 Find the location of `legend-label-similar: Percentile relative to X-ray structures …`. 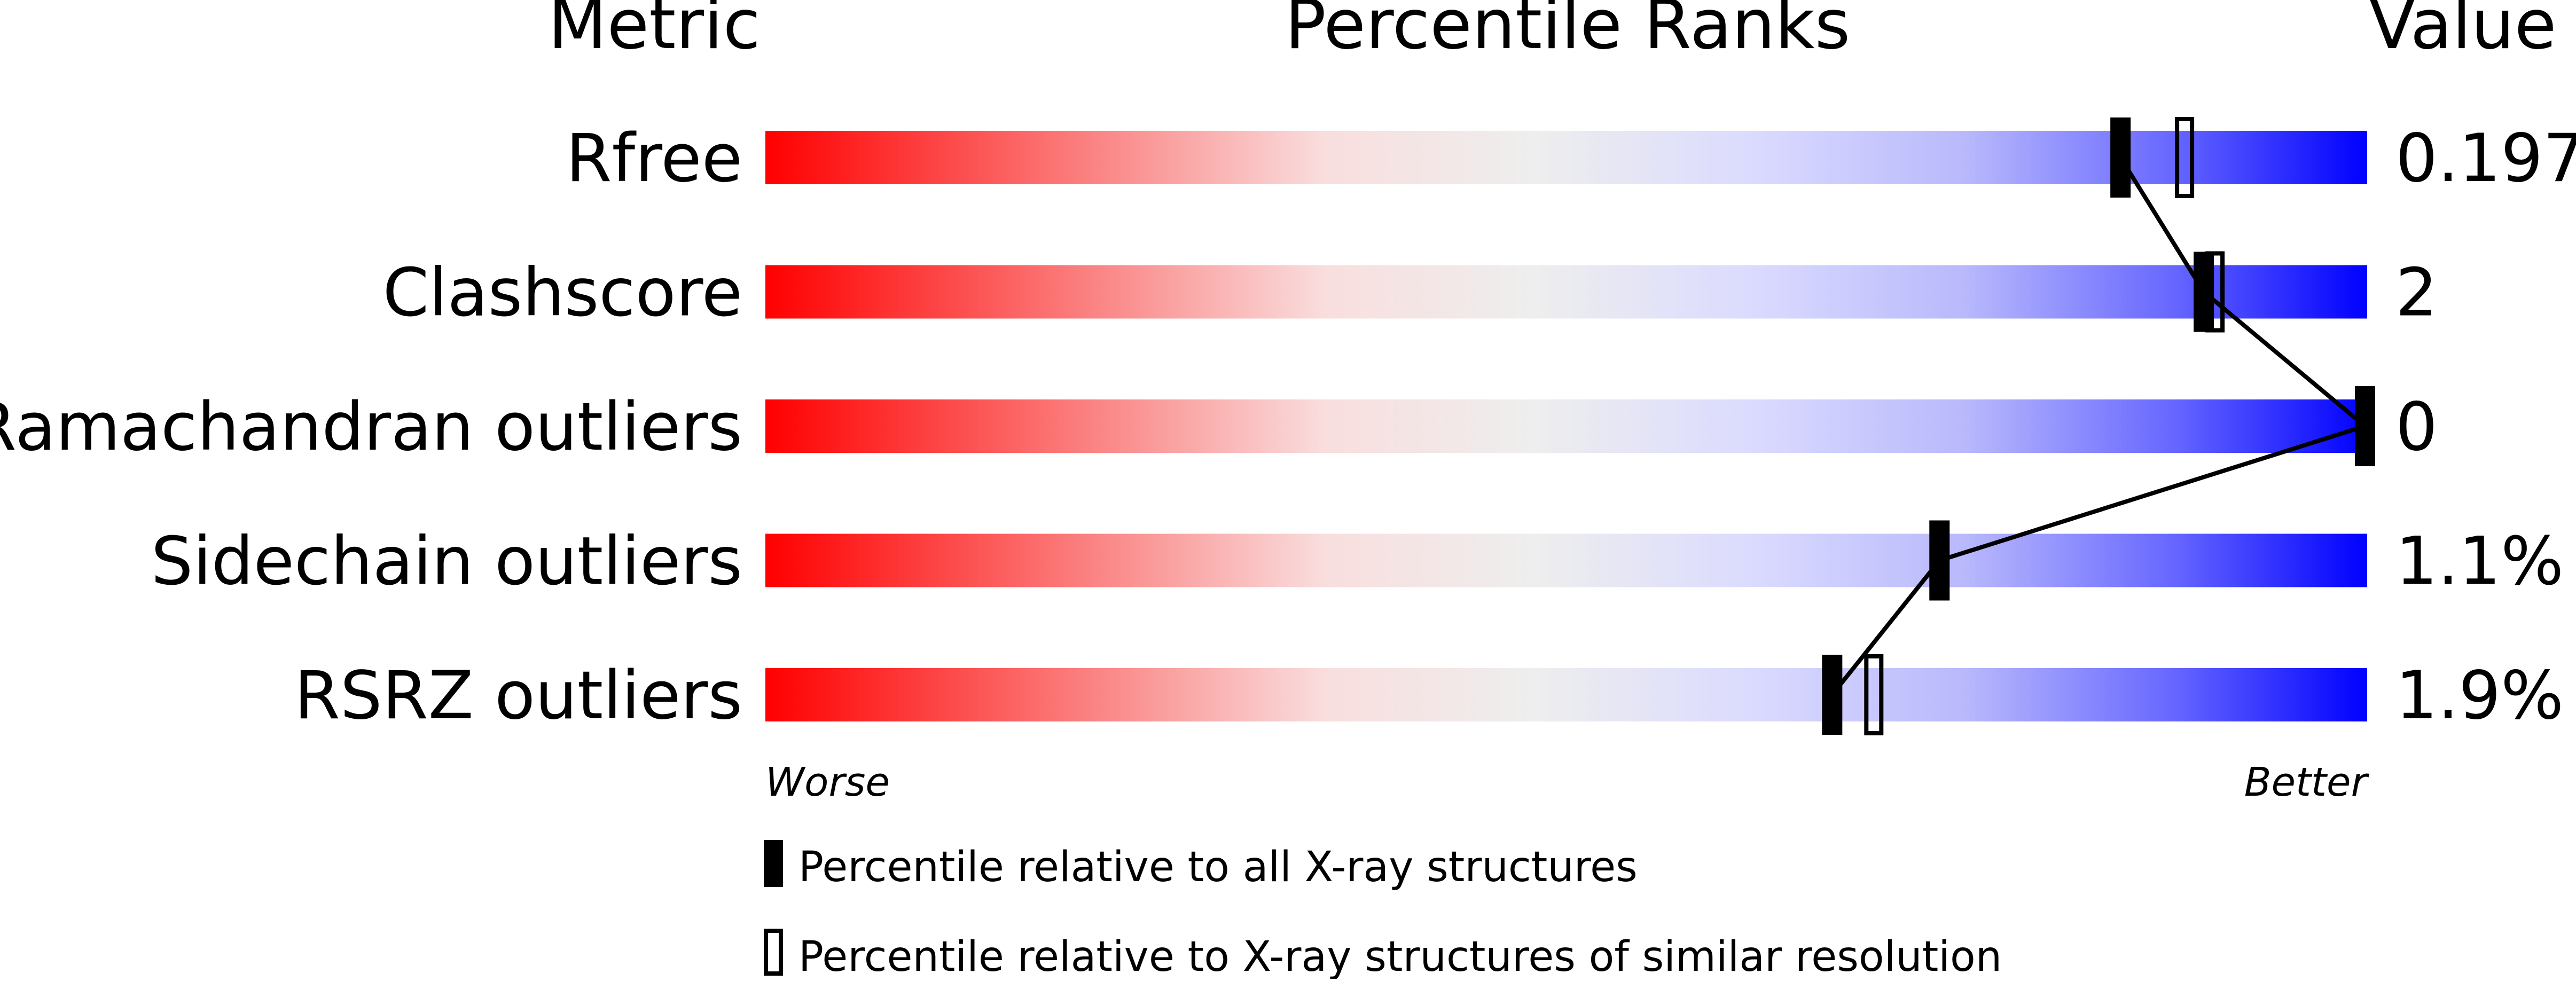

legend-label-similar: Percentile relative to X-ray structures … is located at coordinates (1400, 956).